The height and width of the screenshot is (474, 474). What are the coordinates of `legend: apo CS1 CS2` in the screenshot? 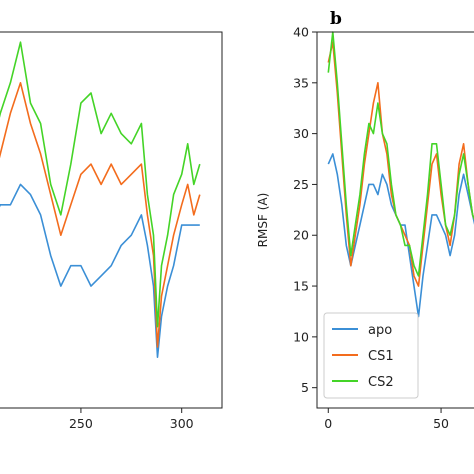 It's located at (371, 355).